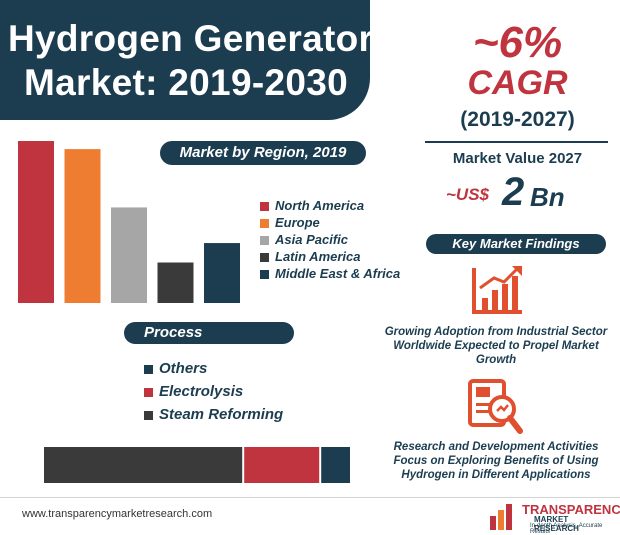  Describe the element at coordinates (516, 244) in the screenshot. I see `findings-title: Key Market Findings` at that location.